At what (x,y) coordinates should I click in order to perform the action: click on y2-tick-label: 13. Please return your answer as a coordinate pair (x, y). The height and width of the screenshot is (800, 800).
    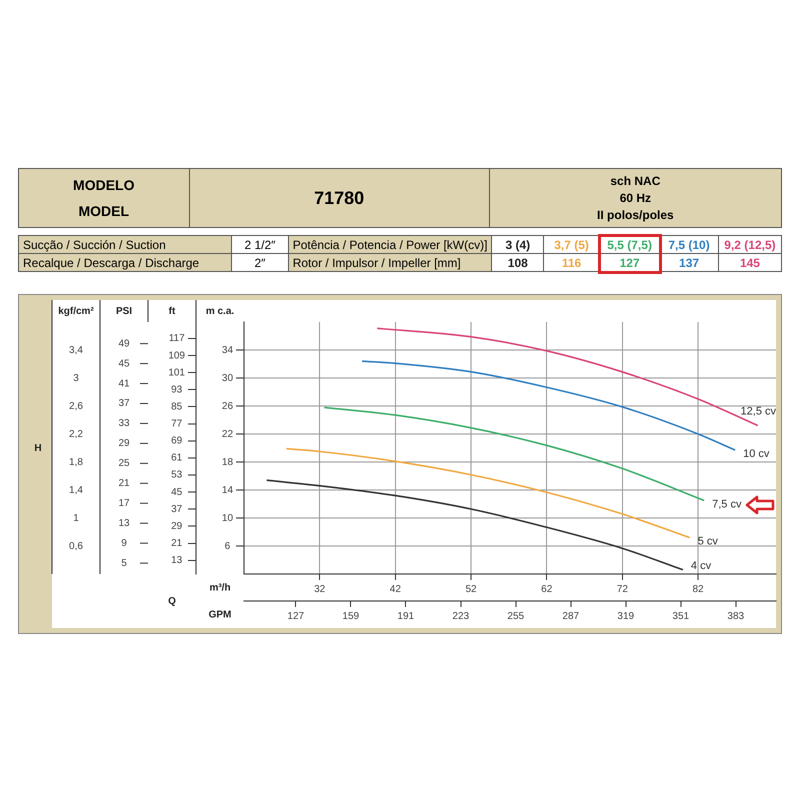
    Looking at the image, I should click on (177, 560).